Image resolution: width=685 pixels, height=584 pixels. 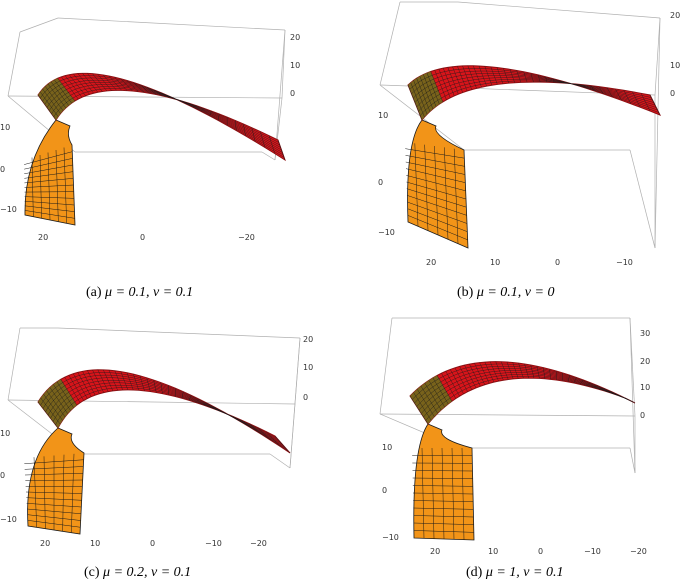 What do you see at coordinates (465, 292) in the screenshot?
I see `caption-b-label: (b)` at bounding box center [465, 292].